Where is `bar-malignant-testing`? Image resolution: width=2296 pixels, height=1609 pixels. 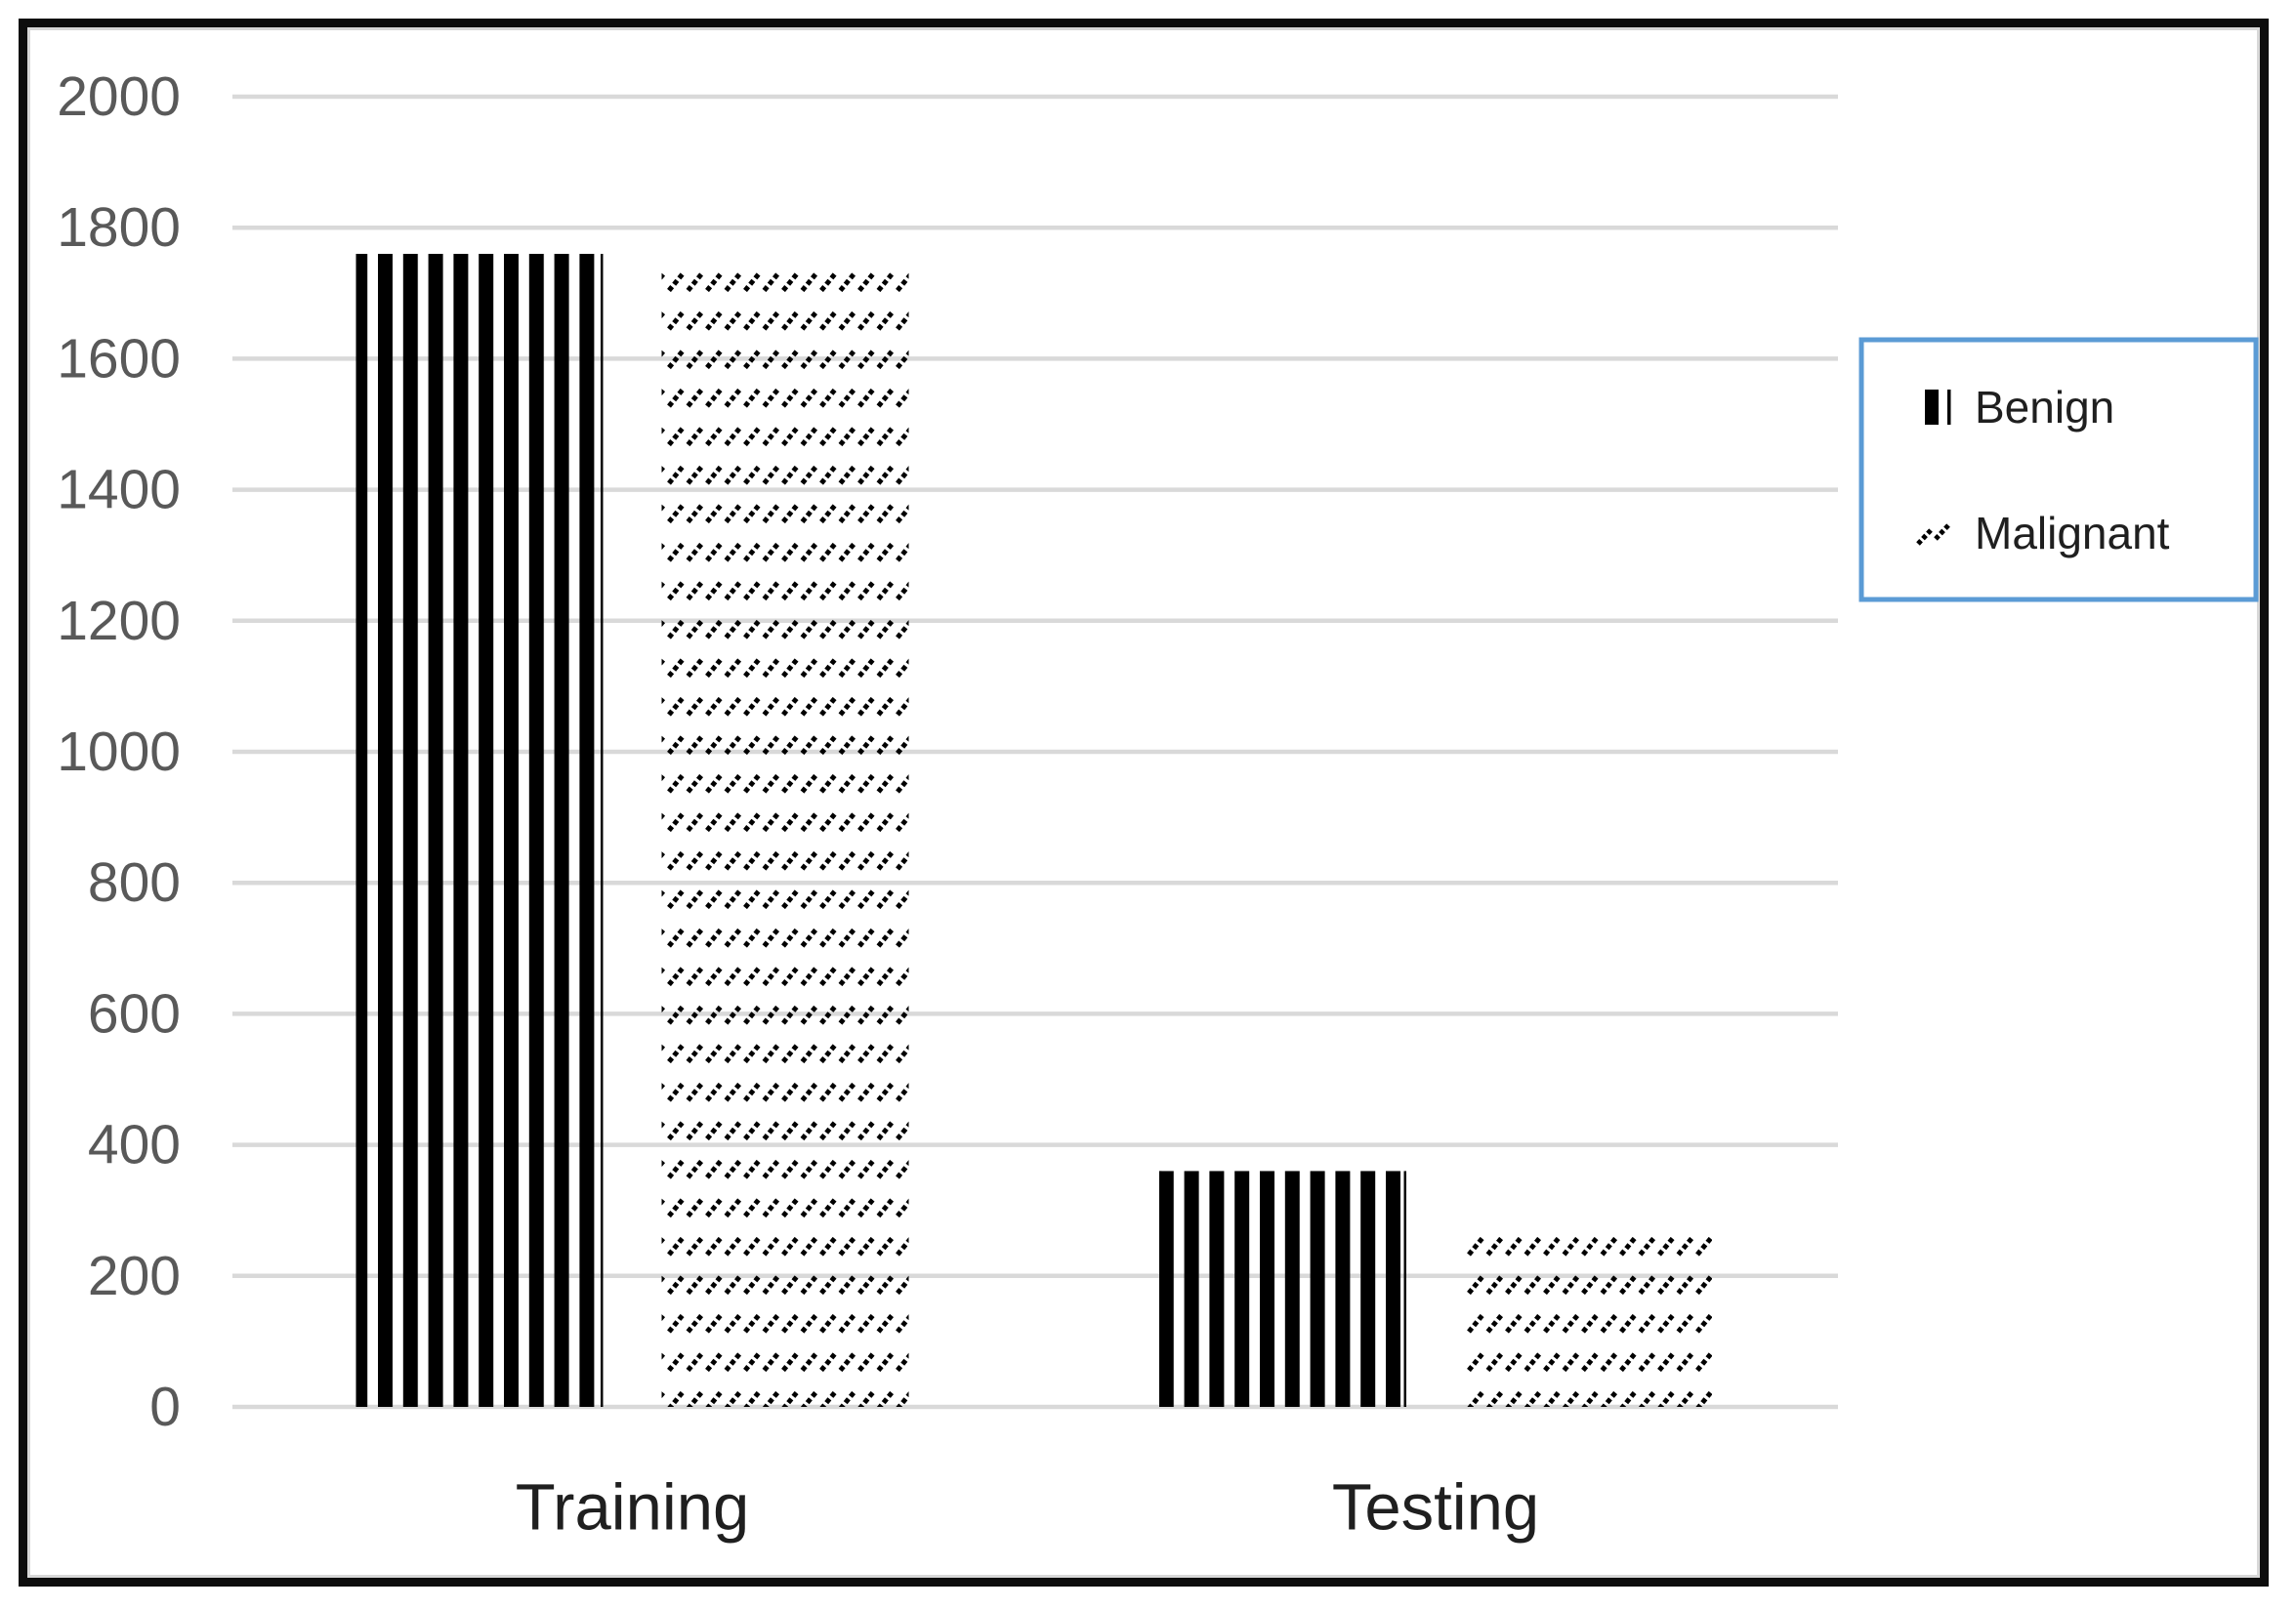
bar-malignant-testing is located at coordinates (1588, 1315).